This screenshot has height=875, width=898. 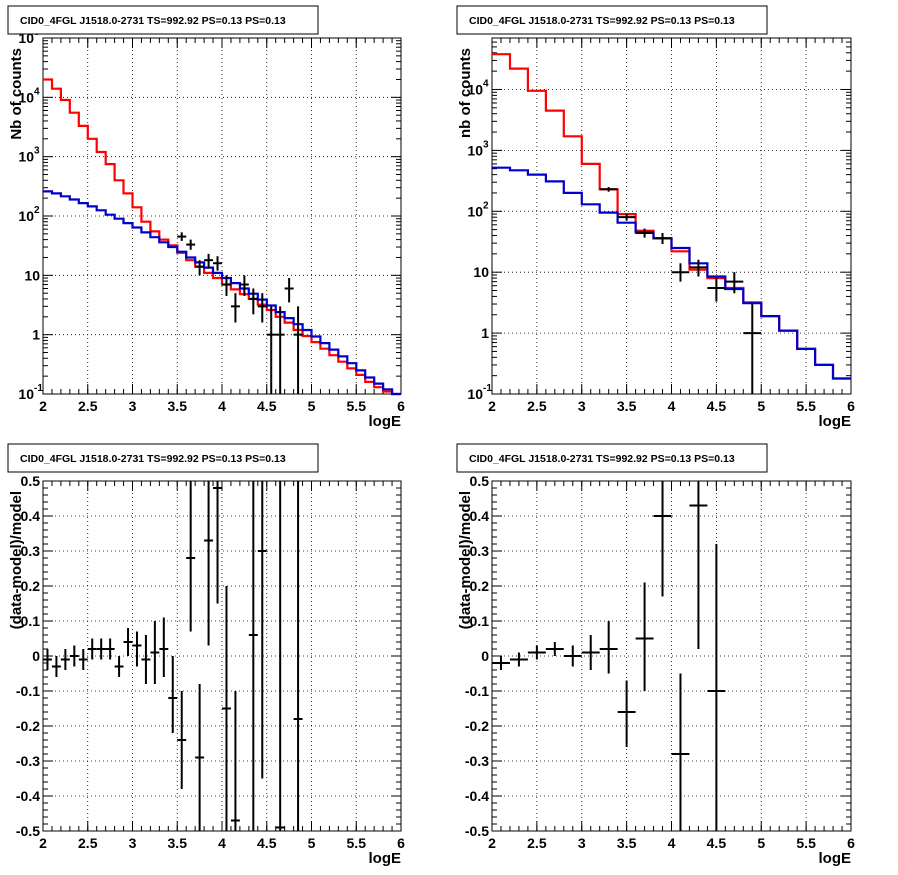 What do you see at coordinates (485, 333) in the screenshot?
I see `y-tick-label: 1` at bounding box center [485, 333].